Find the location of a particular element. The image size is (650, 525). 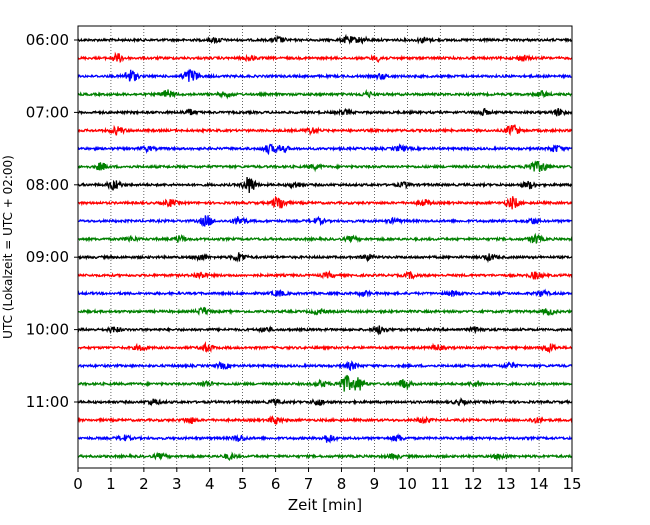

x-tick-label: 14 is located at coordinates (539, 484).